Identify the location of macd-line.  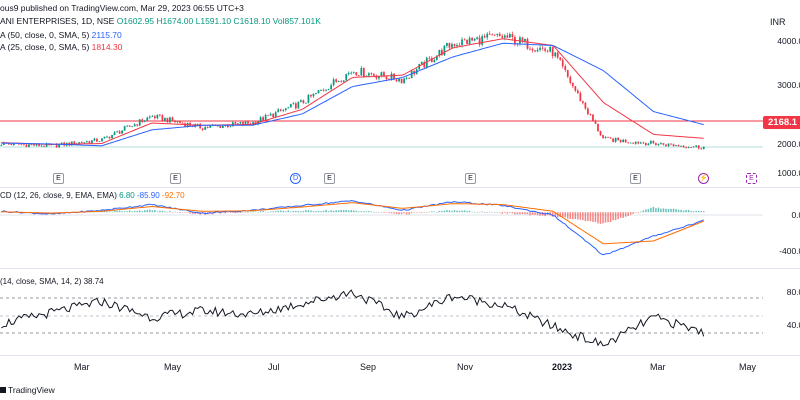
(352, 228).